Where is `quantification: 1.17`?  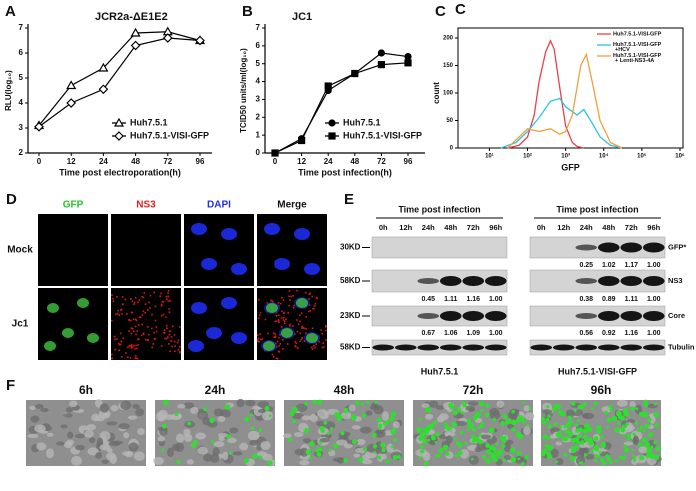 quantification: 1.17 is located at coordinates (631, 265).